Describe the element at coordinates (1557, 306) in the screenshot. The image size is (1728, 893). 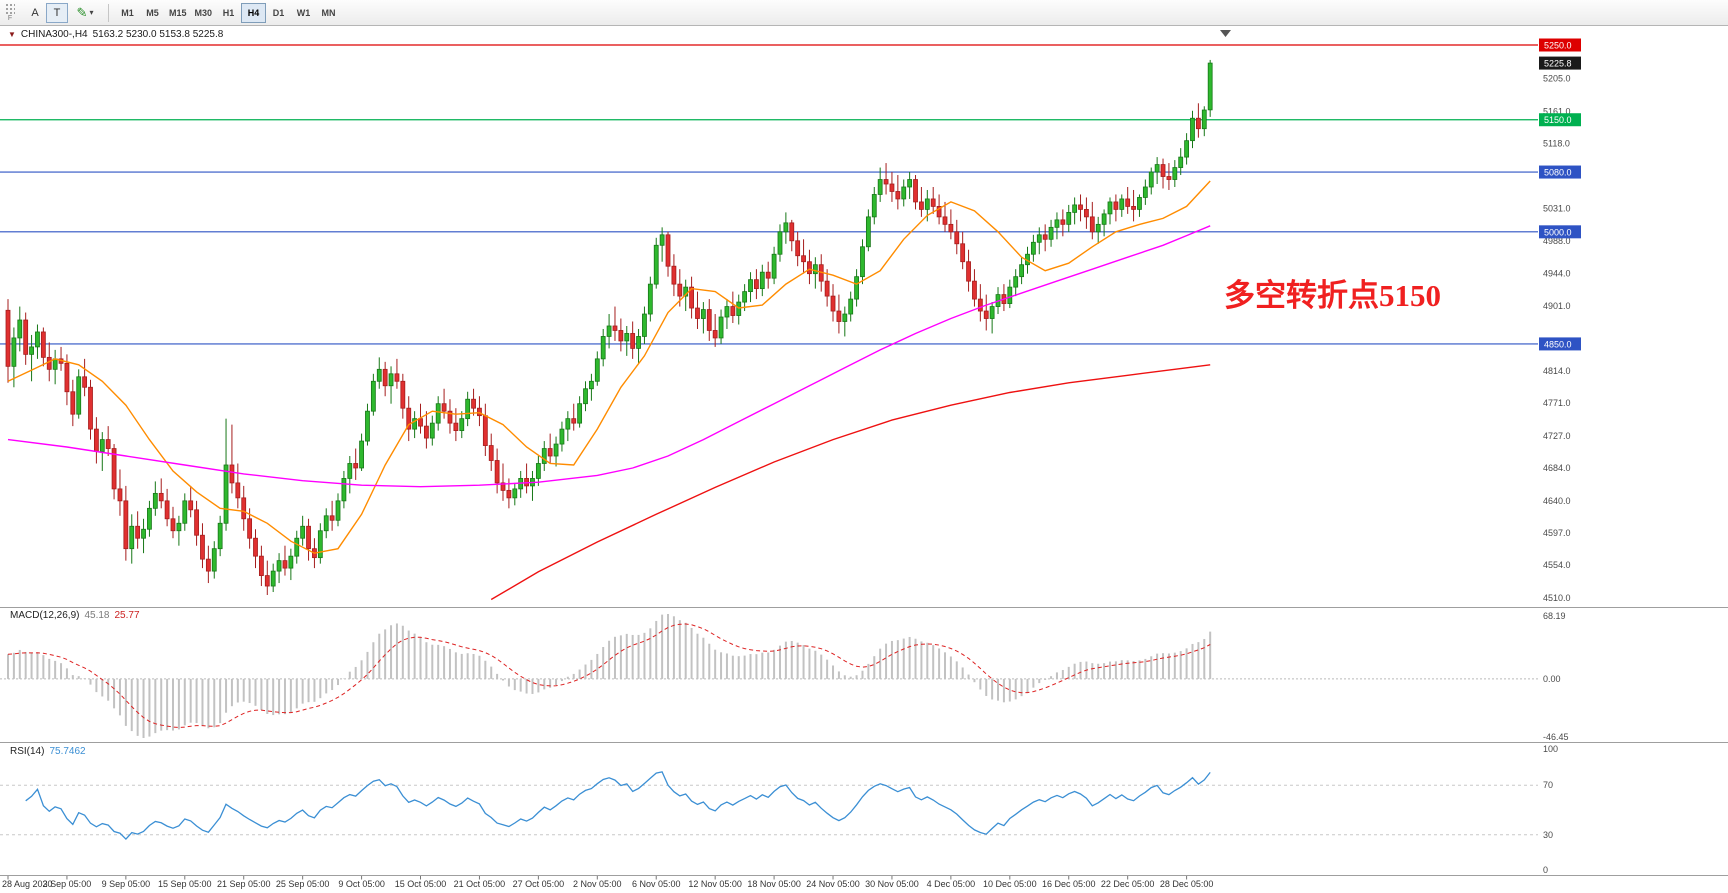
I see `price-tick: 4901.0` at that location.